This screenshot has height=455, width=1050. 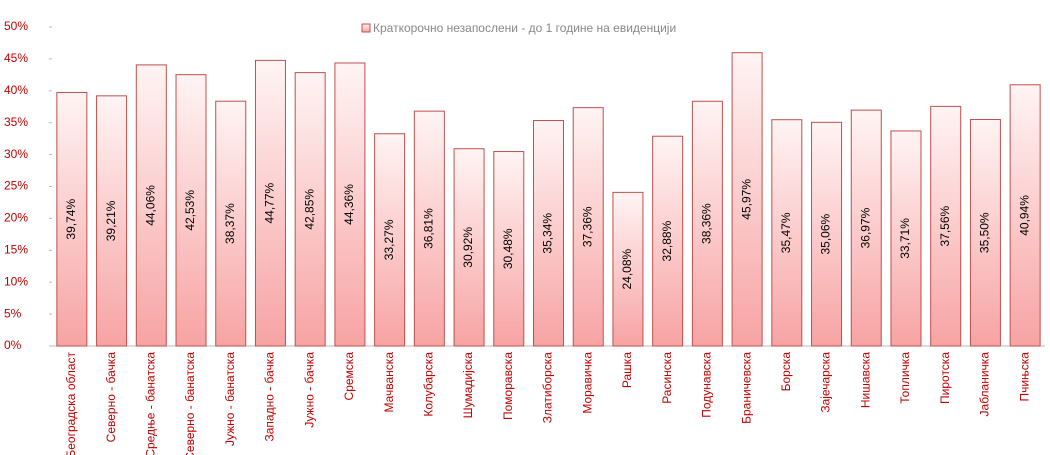 I want to click on y-tick-label: 15%, so click(x=16, y=249).